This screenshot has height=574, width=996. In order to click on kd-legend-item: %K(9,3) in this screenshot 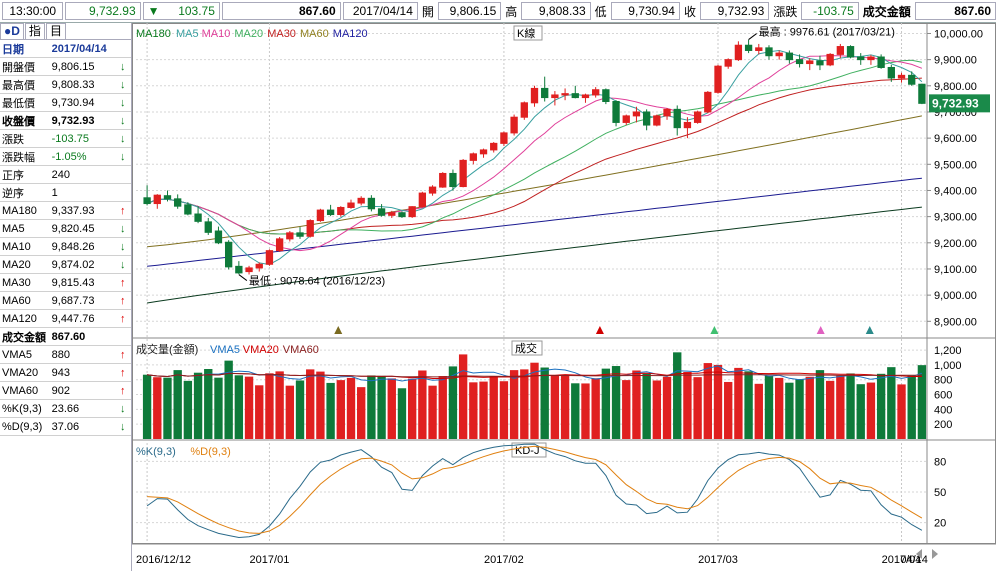, I will do `click(156, 452)`.